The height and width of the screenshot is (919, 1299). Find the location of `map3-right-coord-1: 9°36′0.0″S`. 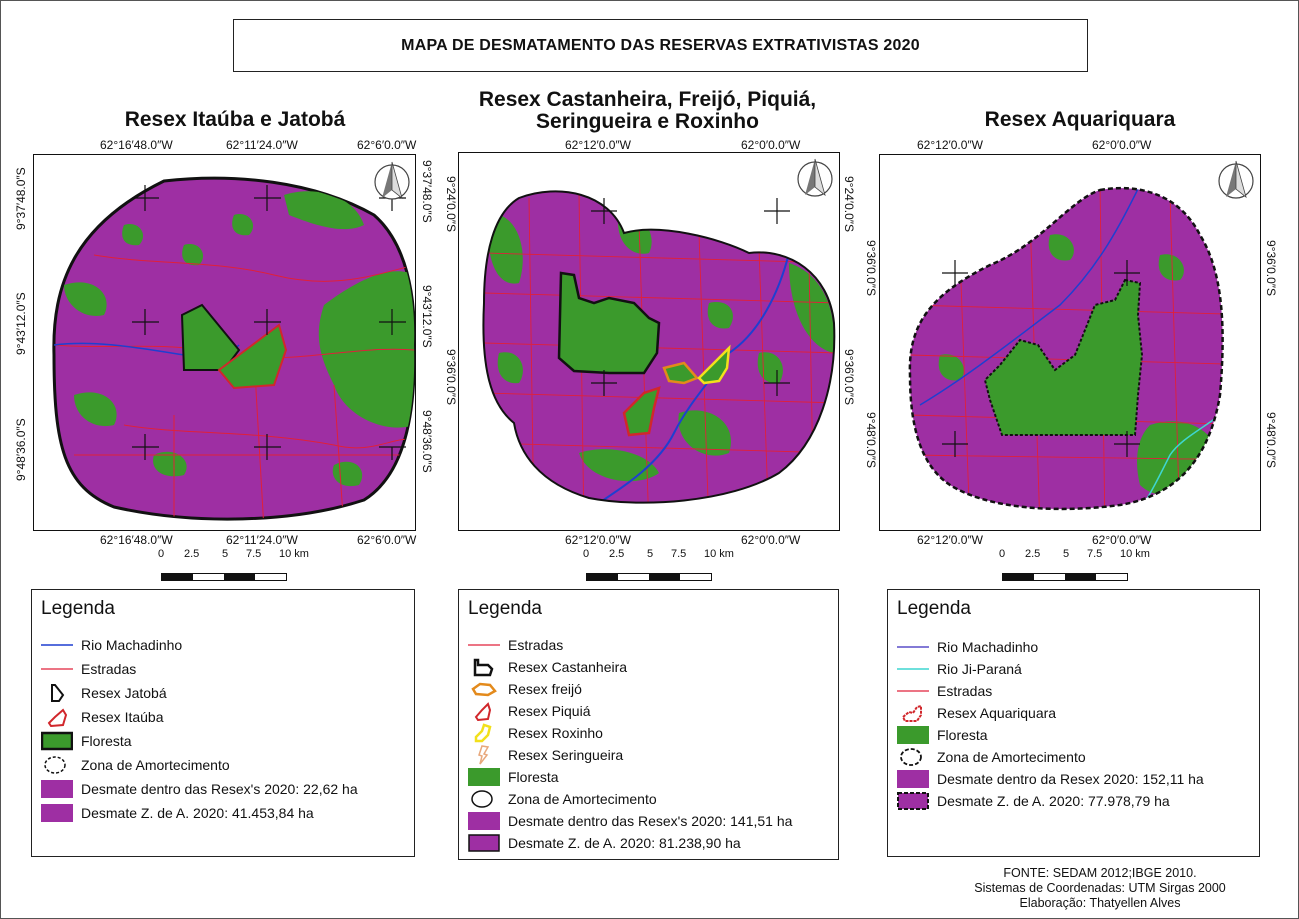

map3-right-coord-1: 9°36′0.0″S is located at coordinates (1271, 268).